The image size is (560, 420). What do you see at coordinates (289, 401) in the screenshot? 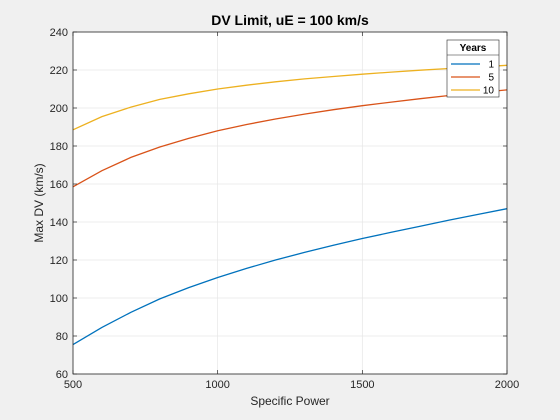
I see `x-axis-label: Specific Power` at bounding box center [289, 401].